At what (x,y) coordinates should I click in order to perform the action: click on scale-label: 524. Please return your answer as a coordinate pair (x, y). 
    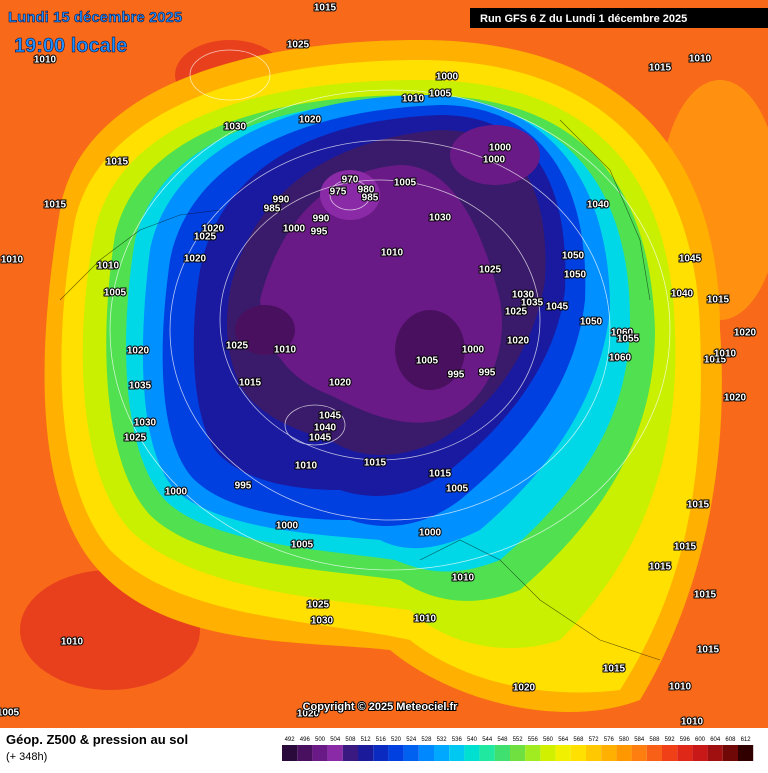
    Looking at the image, I should click on (411, 740).